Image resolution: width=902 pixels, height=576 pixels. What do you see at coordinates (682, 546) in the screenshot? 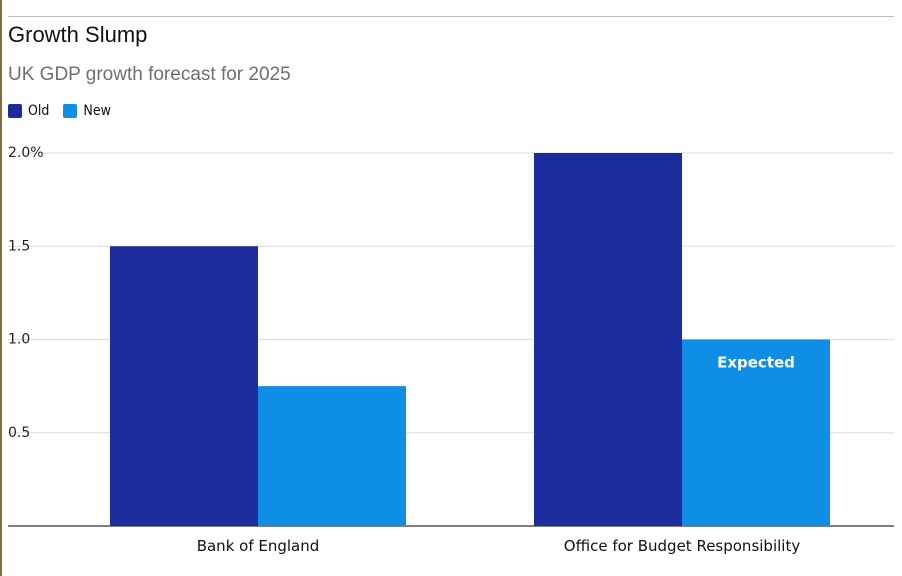
I see `x-category-label: Office for Budget Responsibility` at bounding box center [682, 546].